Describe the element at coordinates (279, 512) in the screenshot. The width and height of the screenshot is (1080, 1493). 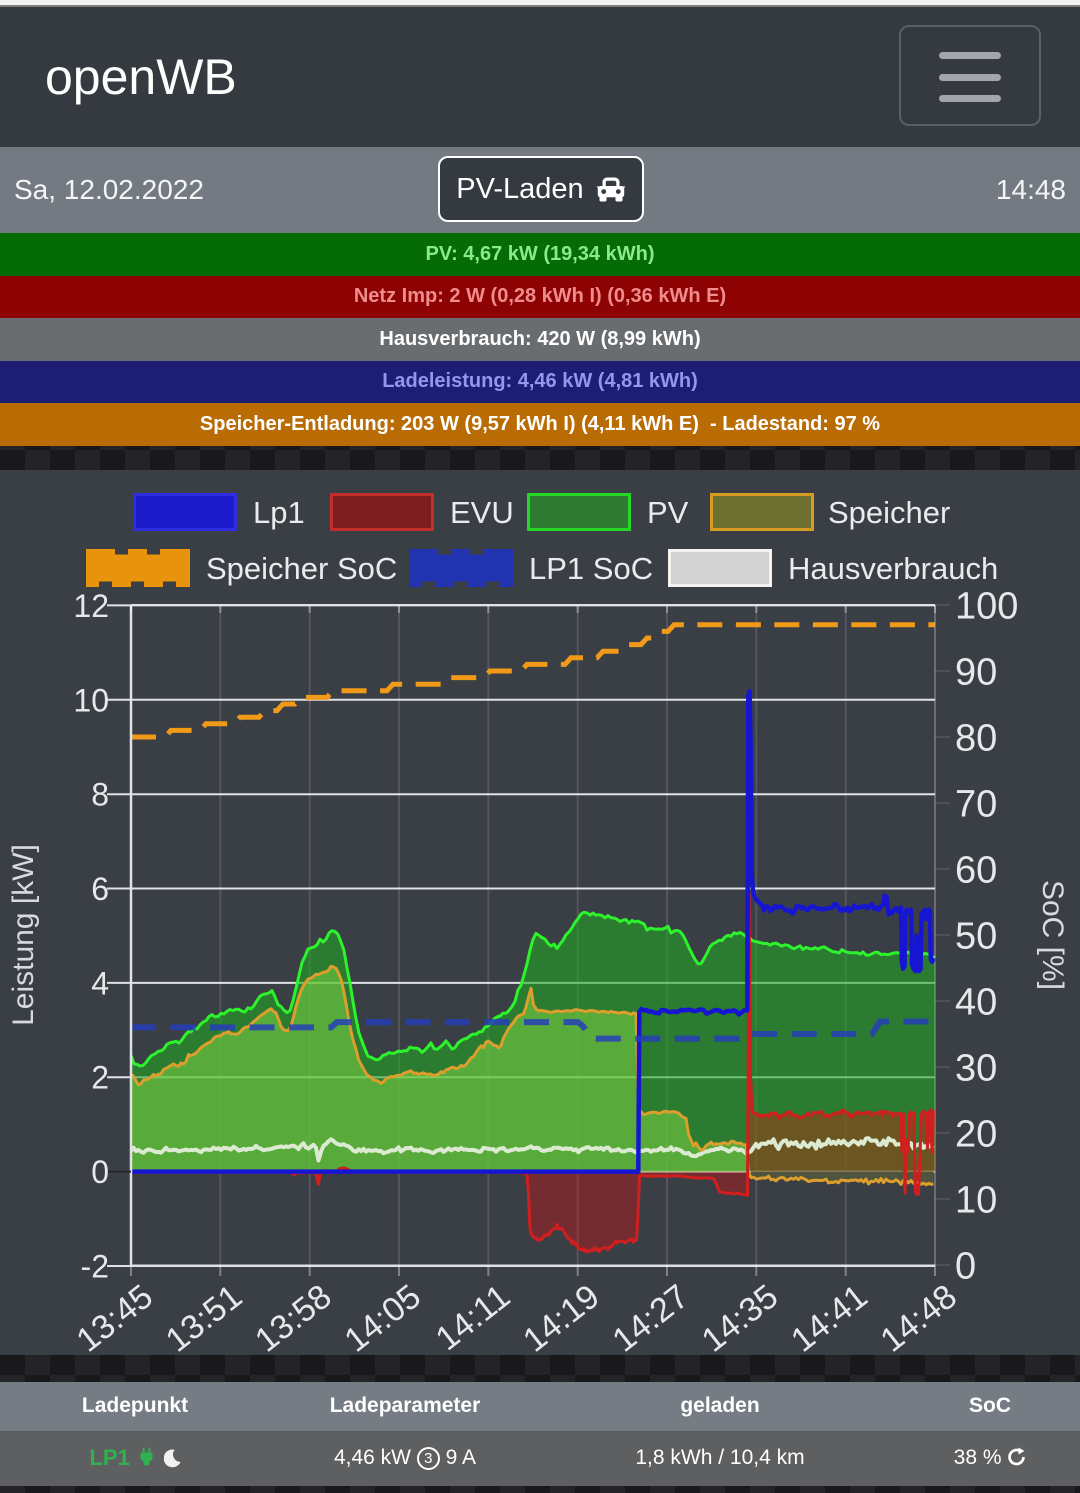
I see `svg-text: Lp1` at that location.